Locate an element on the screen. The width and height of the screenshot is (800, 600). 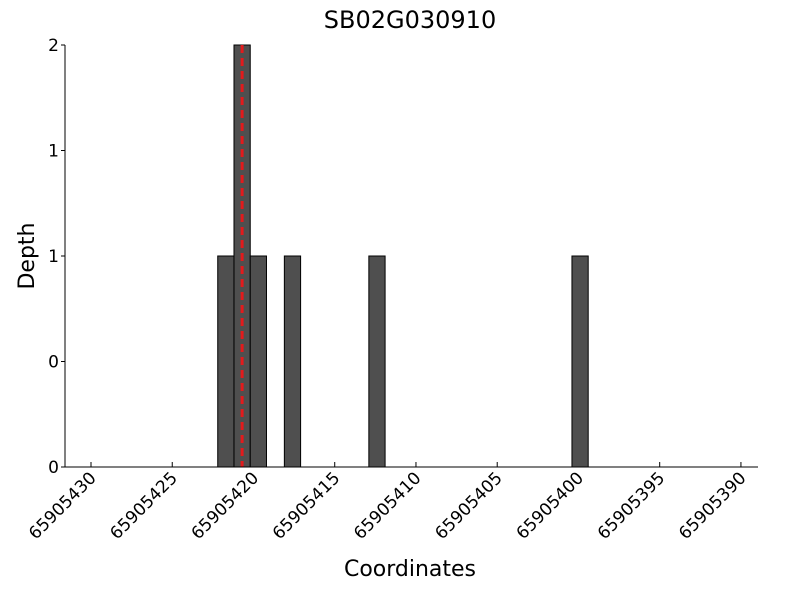
x-tick-label: 65905395 is located at coordinates (631, 505).